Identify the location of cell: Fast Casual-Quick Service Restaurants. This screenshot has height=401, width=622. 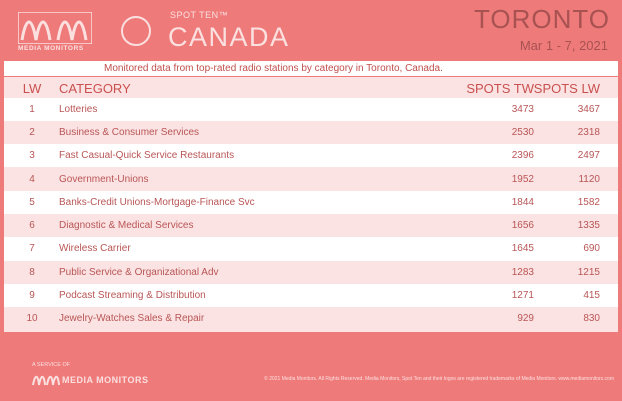
(147, 156).